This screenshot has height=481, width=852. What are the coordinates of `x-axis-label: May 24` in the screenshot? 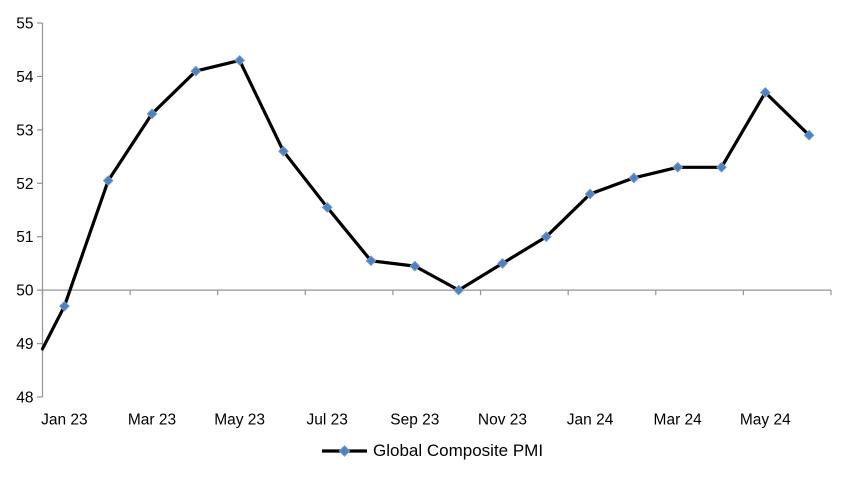 It's located at (765, 420).